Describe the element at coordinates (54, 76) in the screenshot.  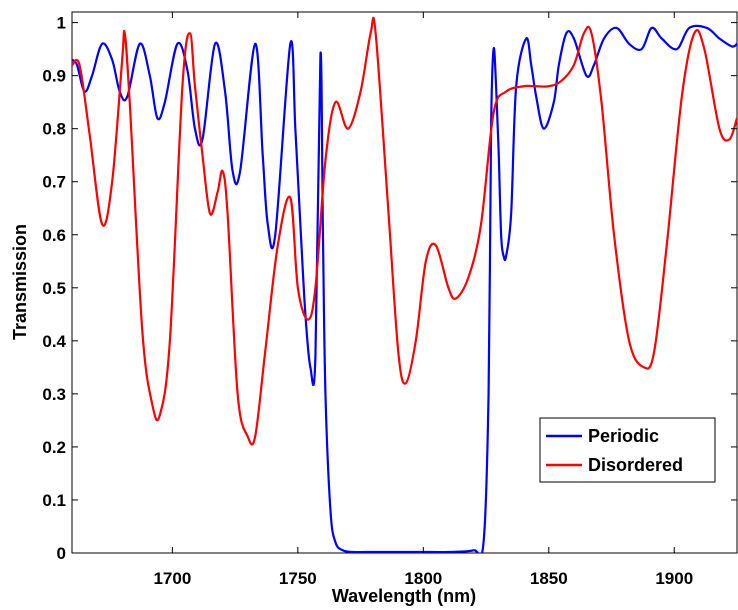
I see `y-tick-label: 0.9` at that location.